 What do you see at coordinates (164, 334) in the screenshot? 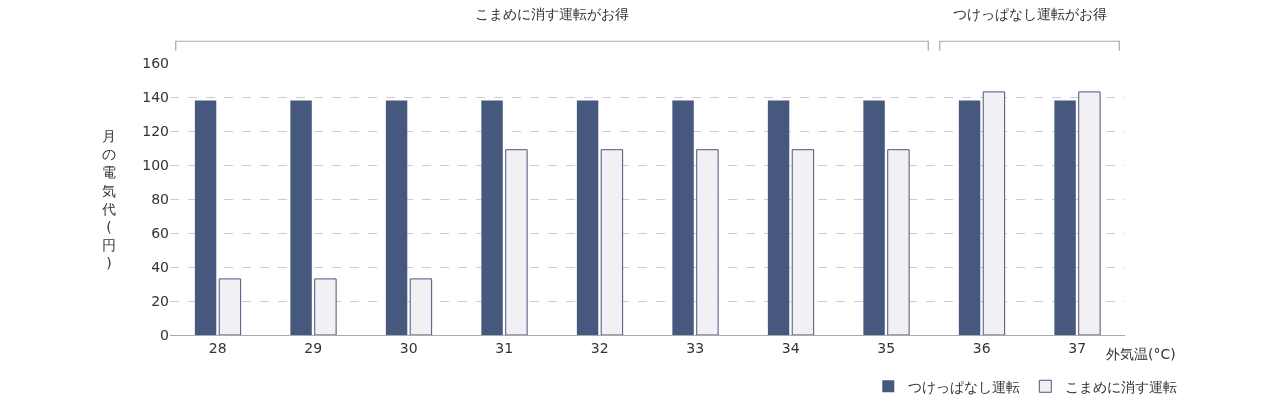
I see `y-tick-label: 0` at bounding box center [164, 334].